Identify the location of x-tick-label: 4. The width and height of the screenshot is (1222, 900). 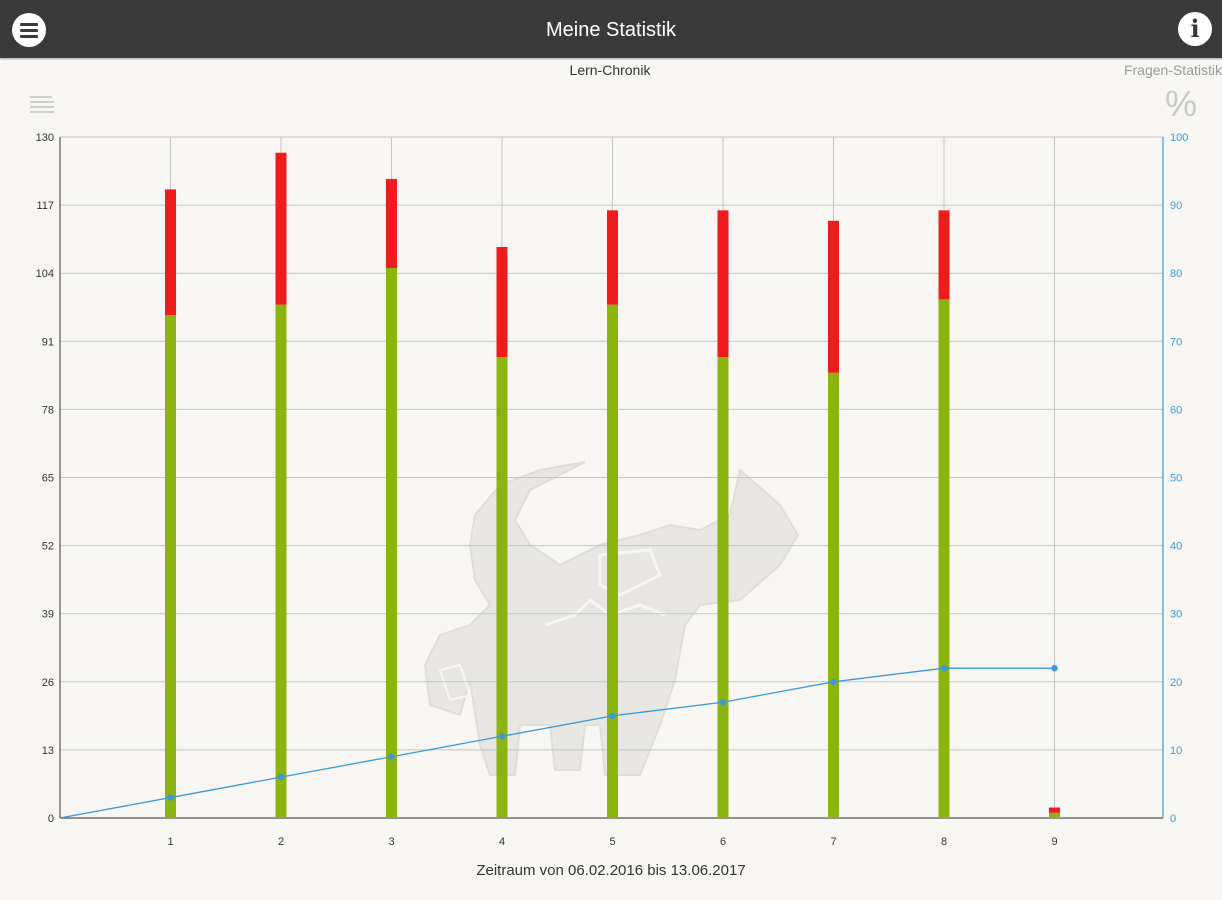
(502, 842).